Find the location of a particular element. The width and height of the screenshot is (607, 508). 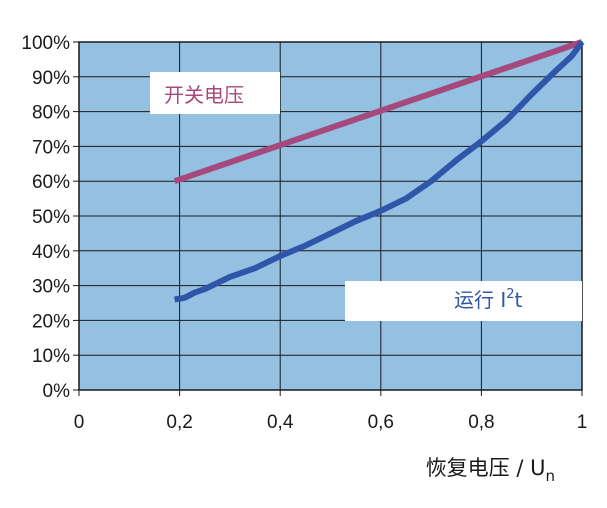

y-tick-label: 20% is located at coordinates (51, 321).